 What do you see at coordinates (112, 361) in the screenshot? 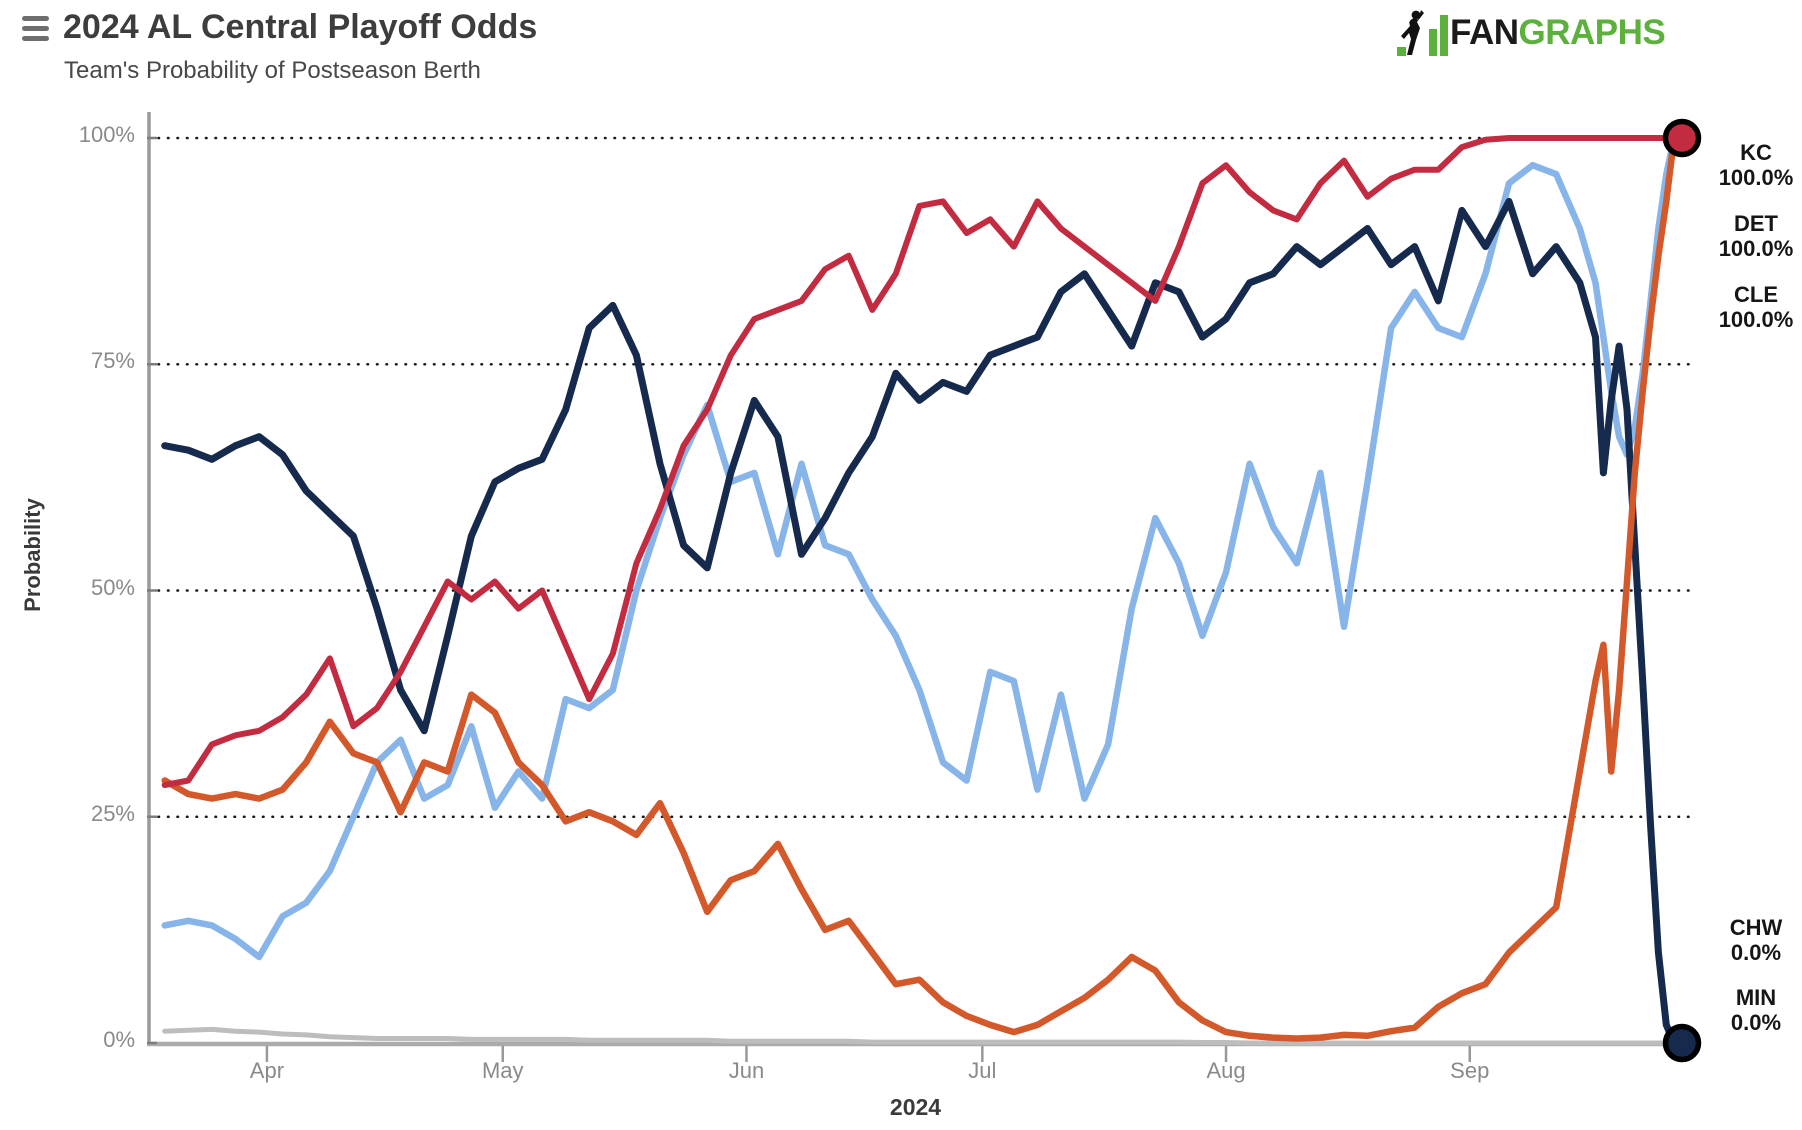
I see `y-tick-label-75%: 75%` at bounding box center [112, 361].